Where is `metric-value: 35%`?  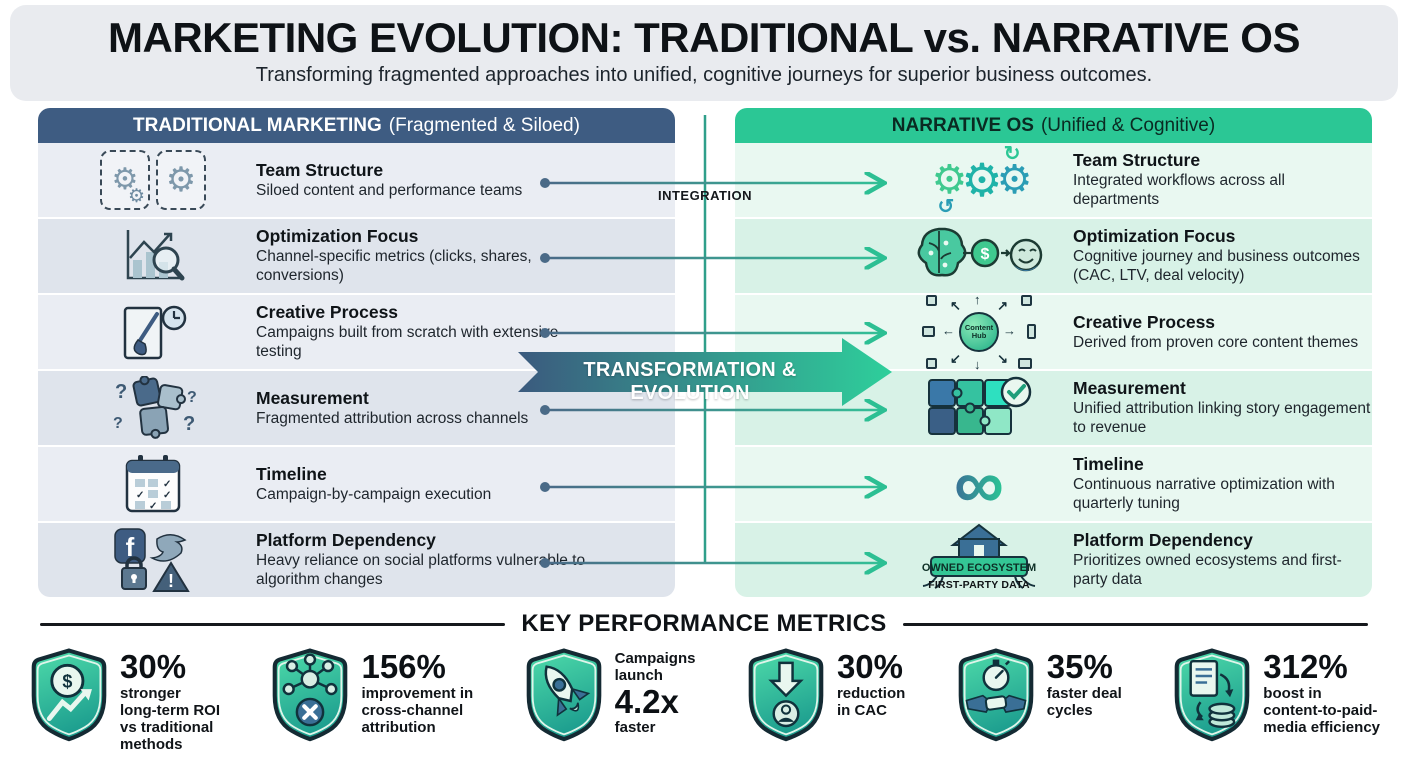
metric-value: 35% is located at coordinates (1079, 666).